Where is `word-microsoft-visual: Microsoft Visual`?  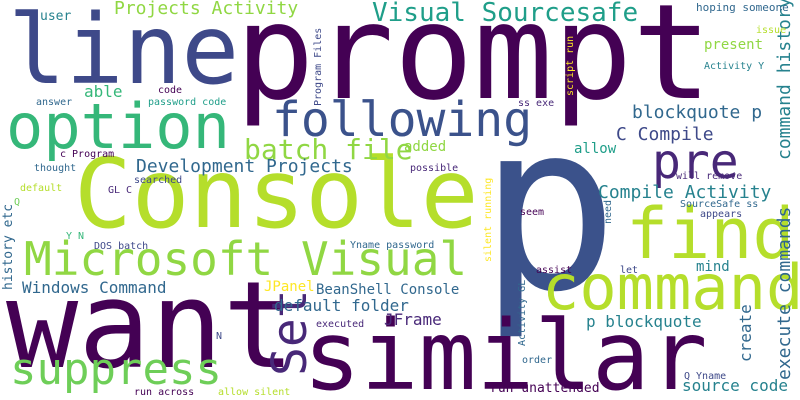 word-microsoft-visual: Microsoft Visual is located at coordinates (246, 259).